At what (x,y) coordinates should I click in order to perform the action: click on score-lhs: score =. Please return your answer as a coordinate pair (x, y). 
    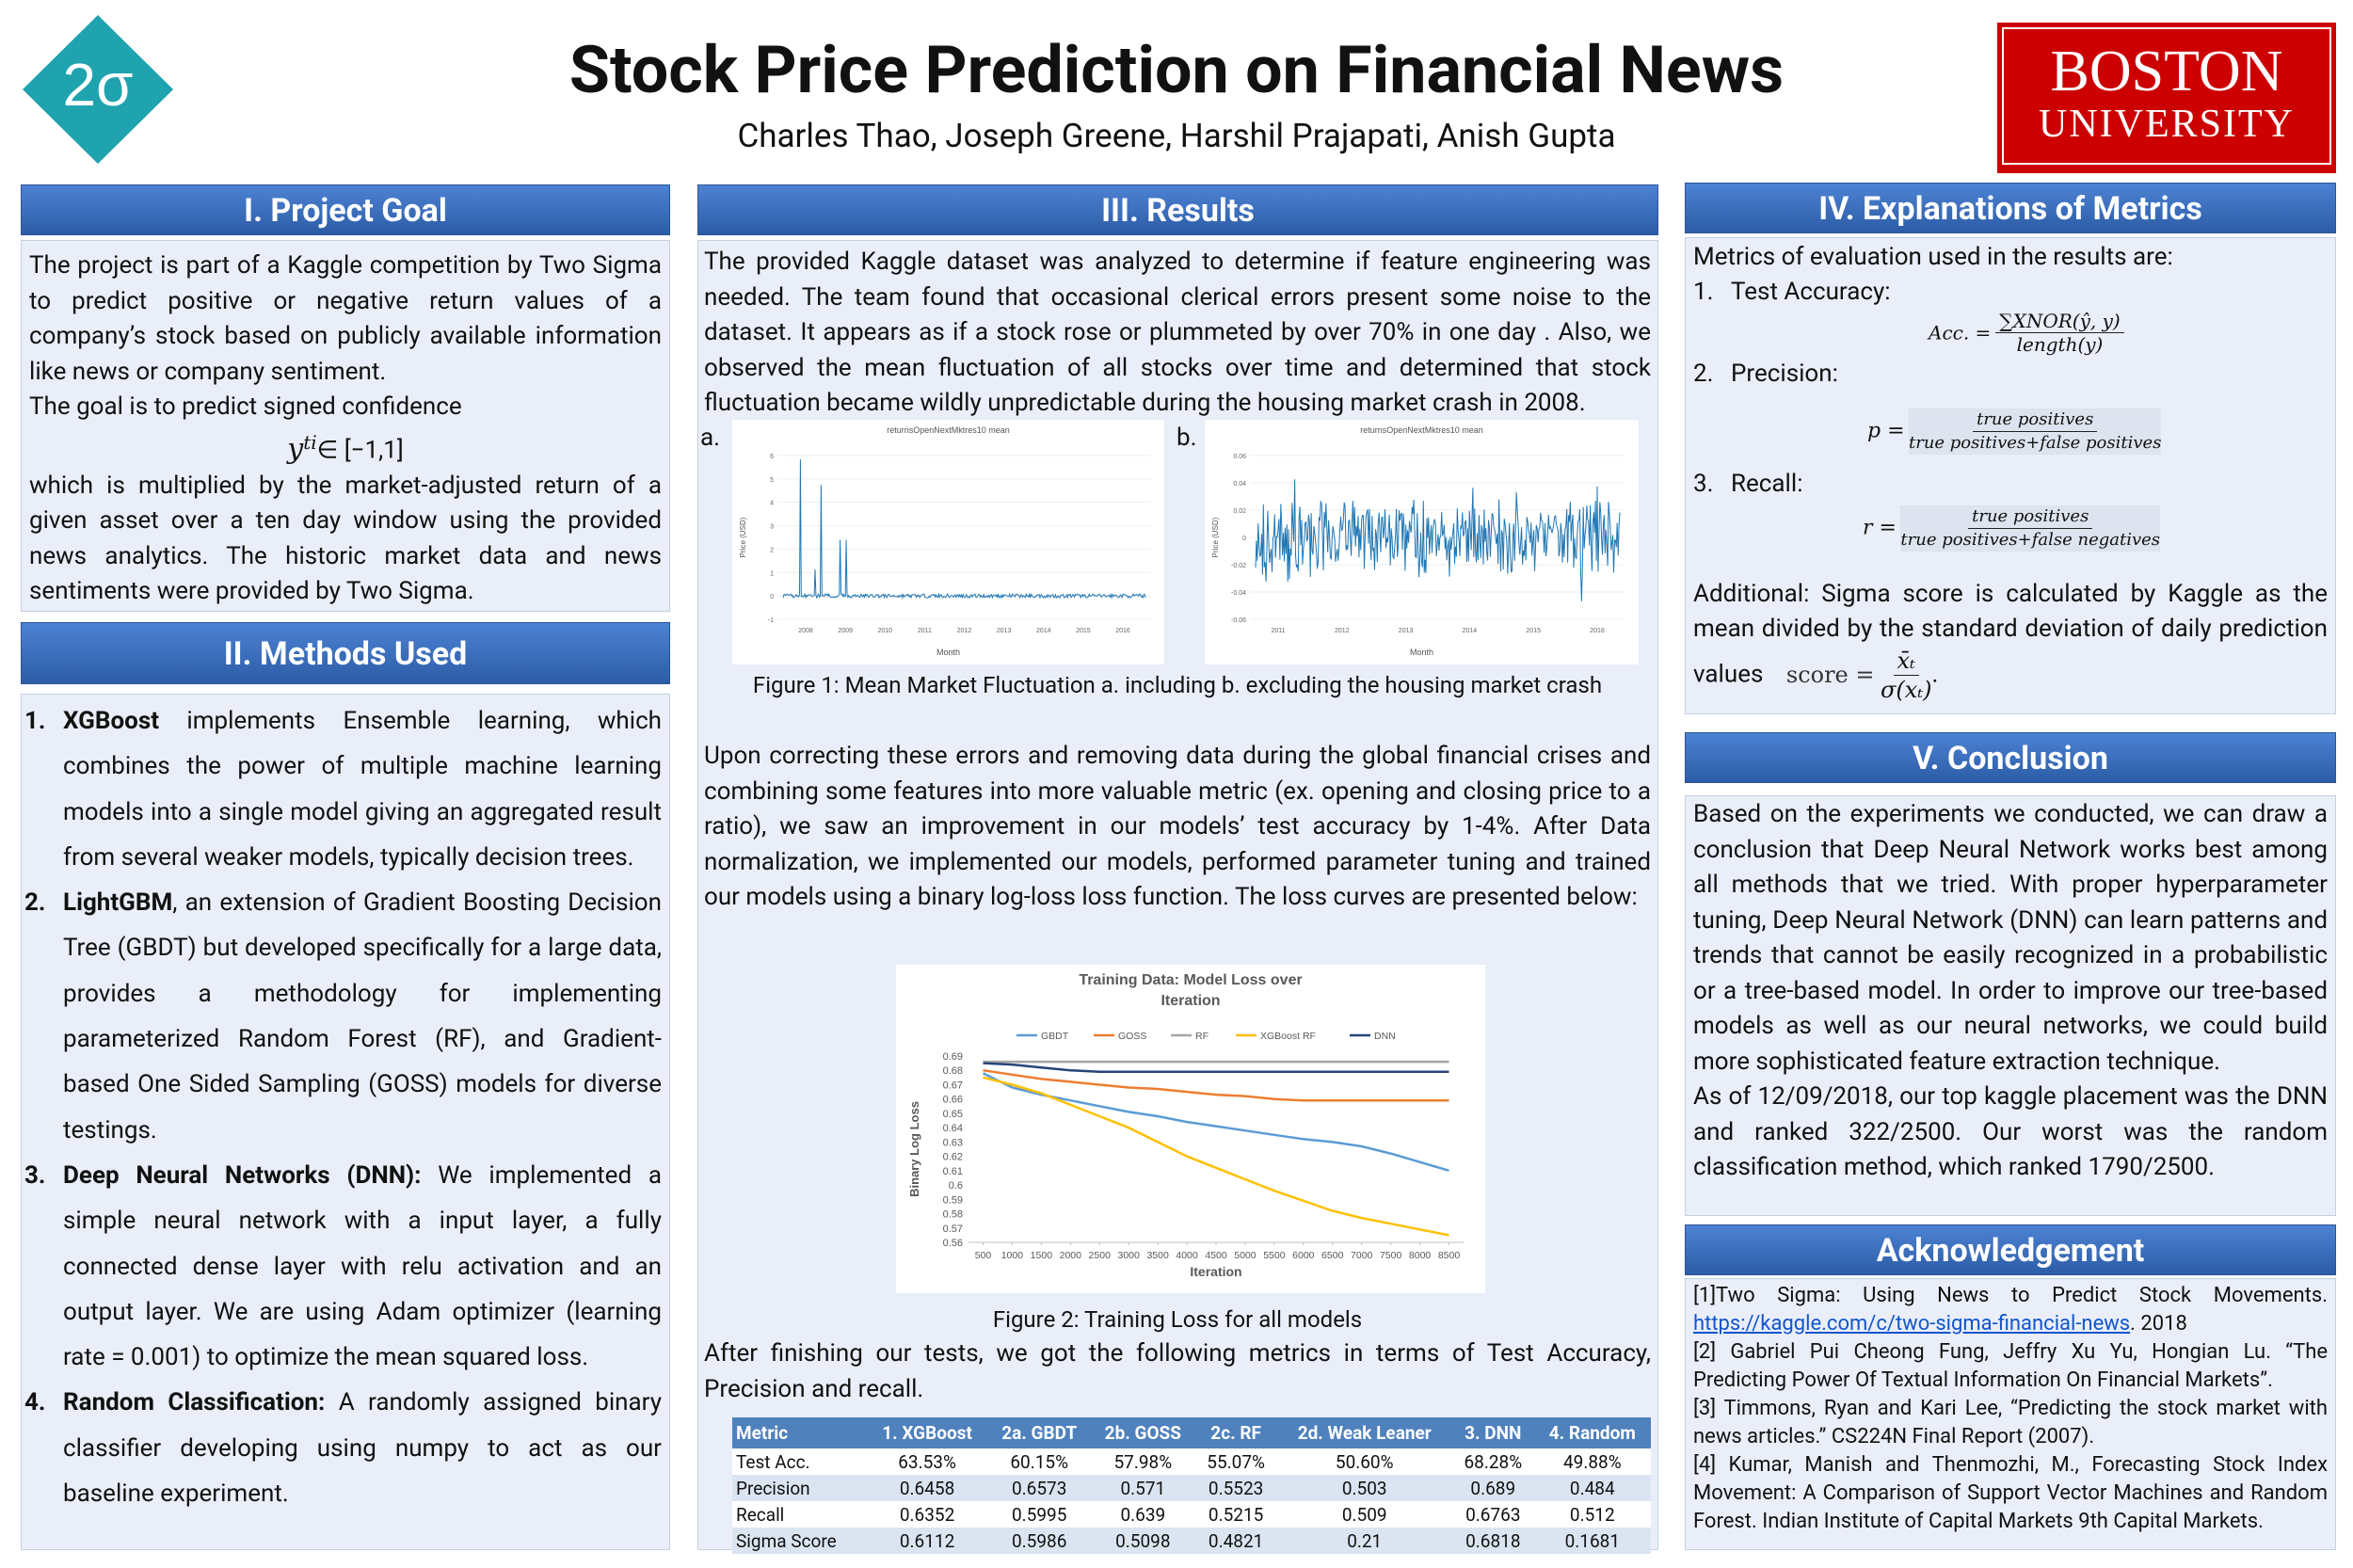
    Looking at the image, I should click on (1830, 675).